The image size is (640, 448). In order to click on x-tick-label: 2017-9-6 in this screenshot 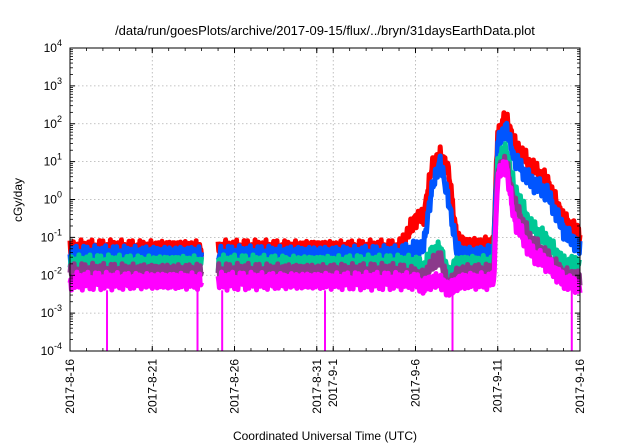, I will do `click(415, 383)`.